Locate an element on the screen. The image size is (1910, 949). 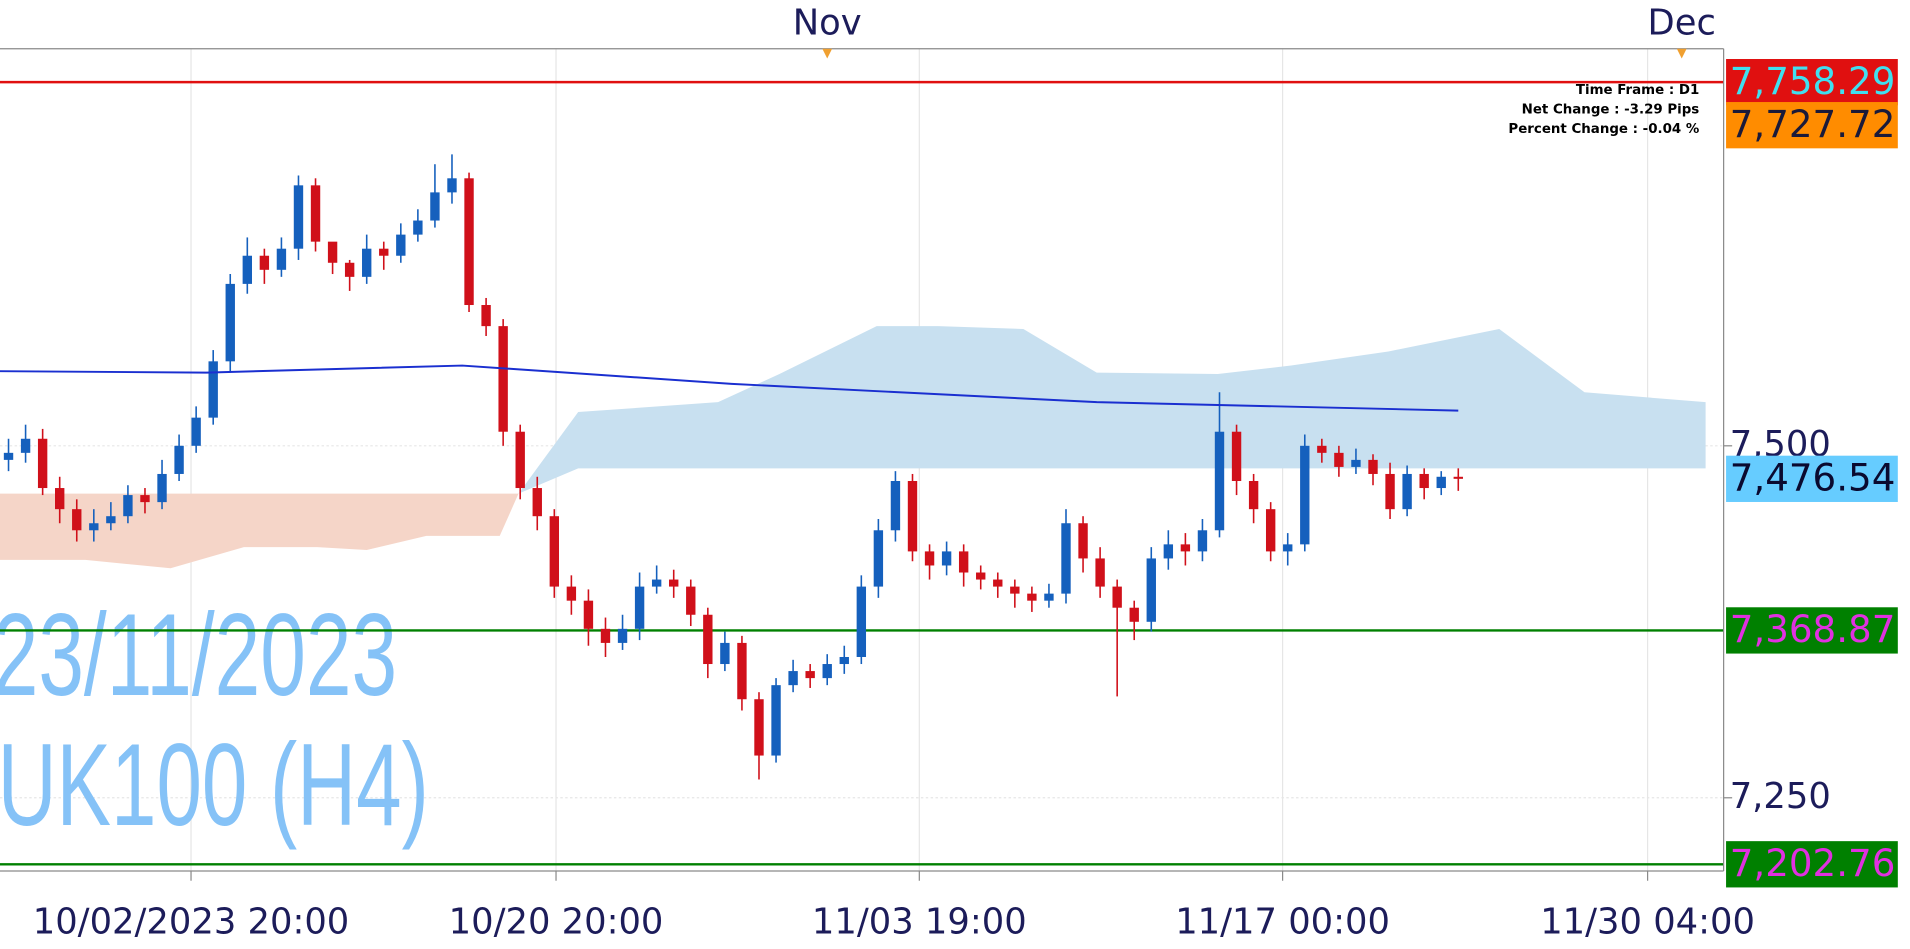
watermark-date: 23/11/2023 is located at coordinates (198, 654).